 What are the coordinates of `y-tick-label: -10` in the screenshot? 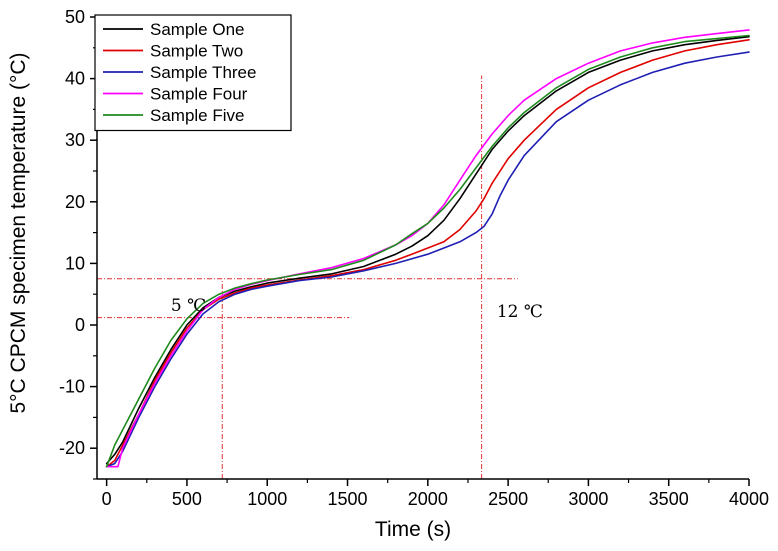 It's located at (72, 387).